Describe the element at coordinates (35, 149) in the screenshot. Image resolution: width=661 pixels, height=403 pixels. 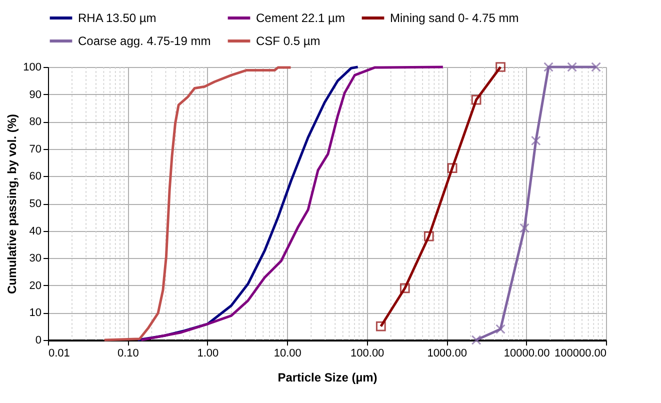
I see `y-tick-label: 70` at that location.